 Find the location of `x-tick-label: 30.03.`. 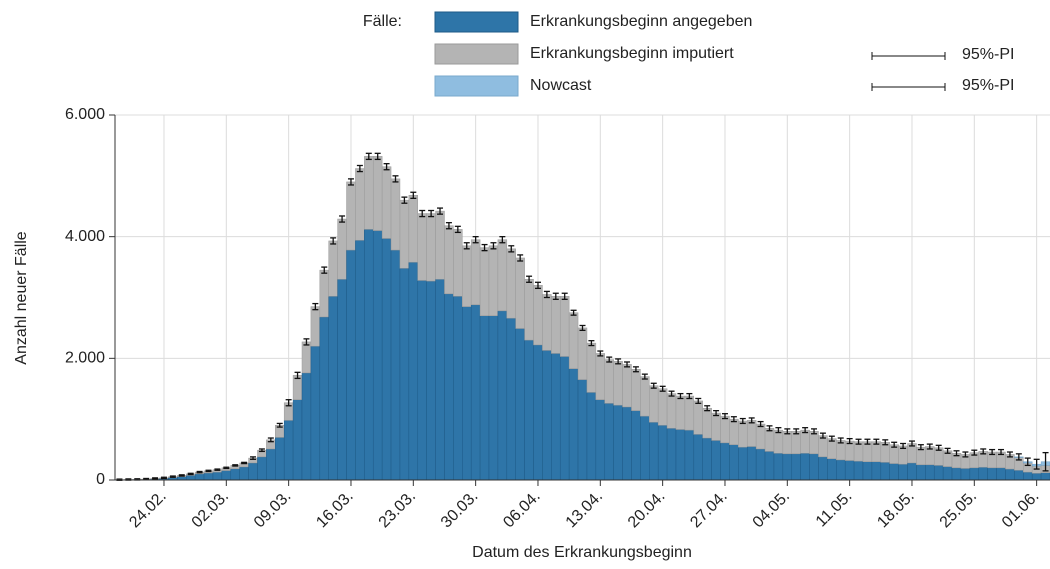

x-tick-label: 30.03. is located at coordinates (459, 509).